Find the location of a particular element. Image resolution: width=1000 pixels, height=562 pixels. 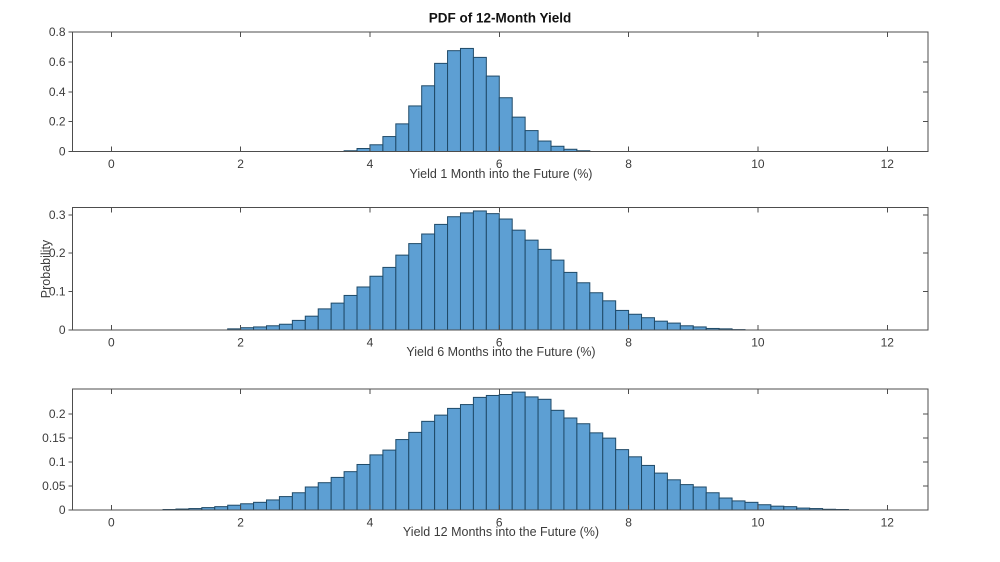

figure-title: PDF of 12-Month Yield is located at coordinates (500, 18).